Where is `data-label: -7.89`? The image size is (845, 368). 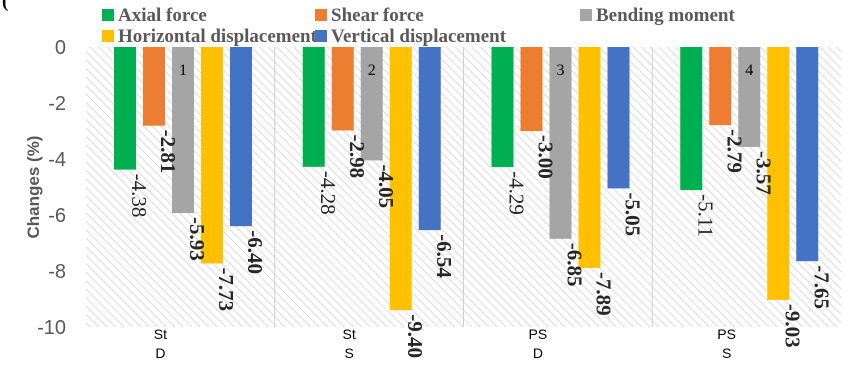 data-label: -7.89 is located at coordinates (604, 294).